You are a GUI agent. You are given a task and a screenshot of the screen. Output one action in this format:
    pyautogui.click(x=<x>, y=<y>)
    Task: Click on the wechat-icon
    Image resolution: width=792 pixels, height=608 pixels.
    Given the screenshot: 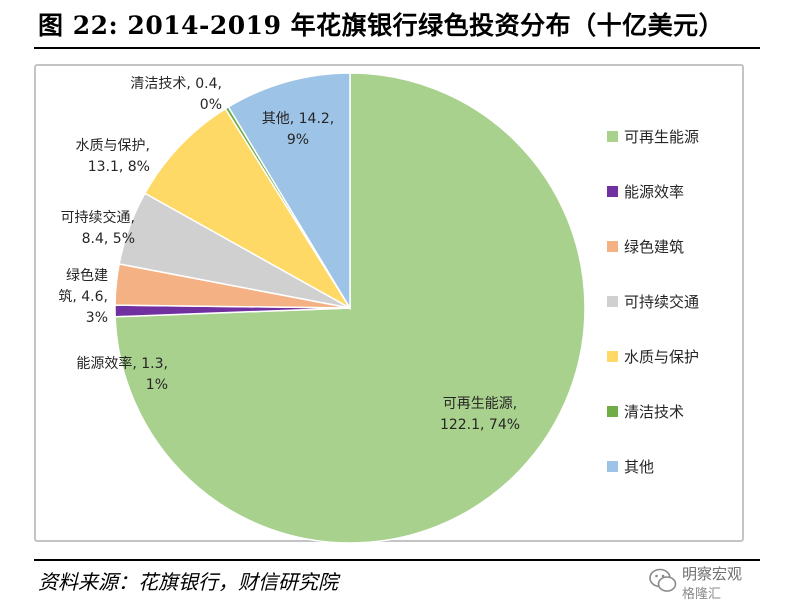 What is the action you would take?
    pyautogui.click(x=663, y=580)
    